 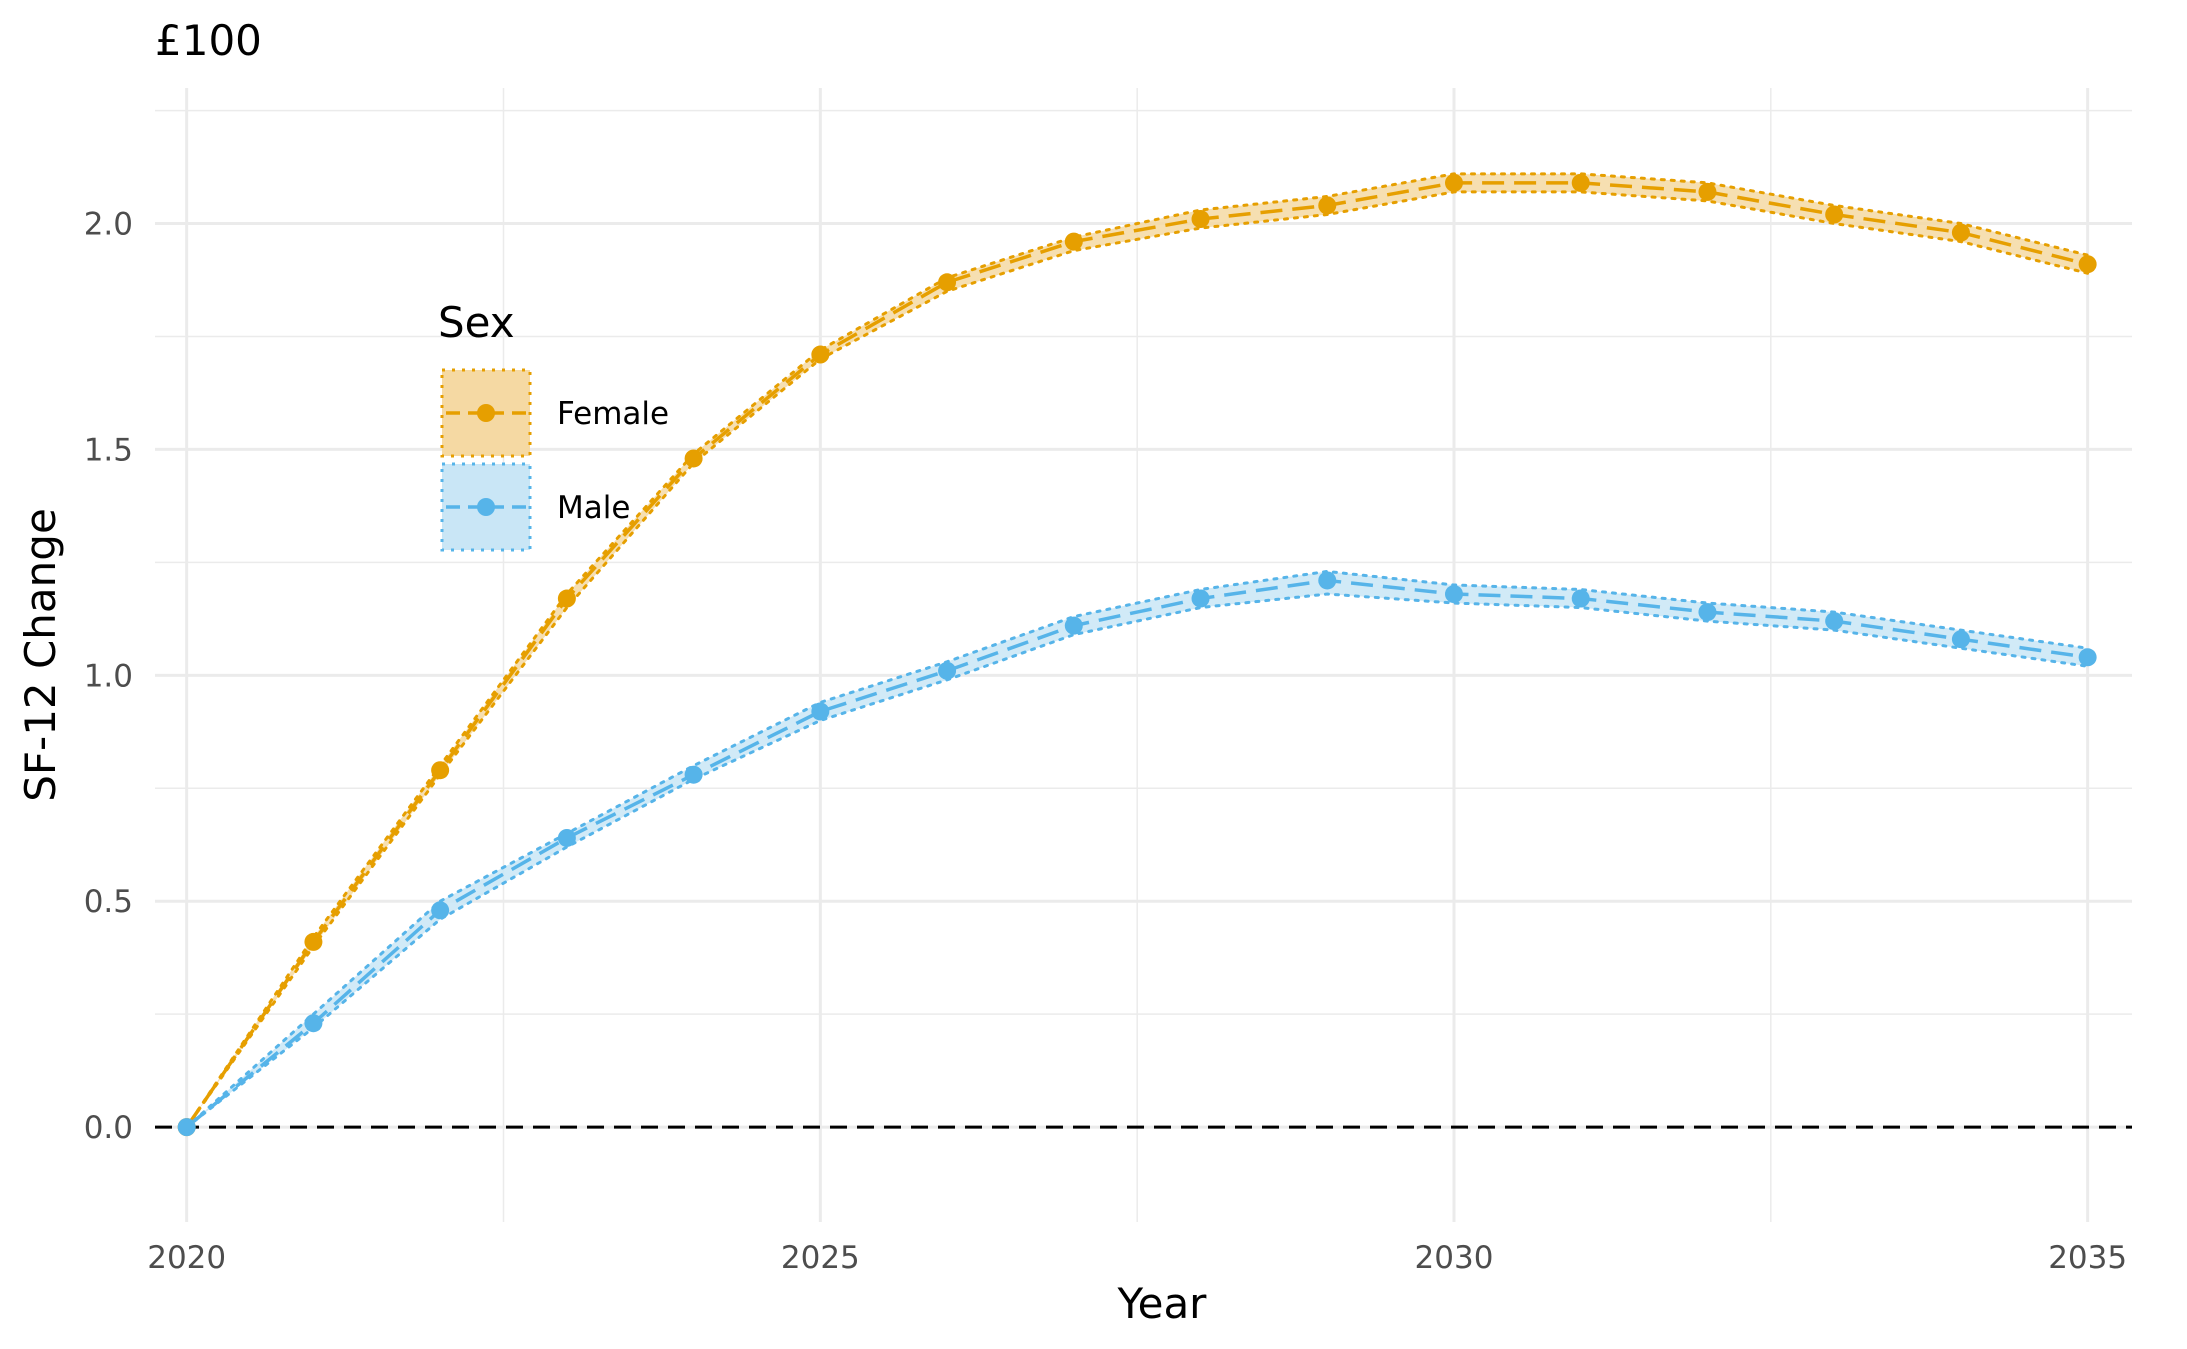 I want to click on y-tick-label: 2.0, so click(x=108, y=225).